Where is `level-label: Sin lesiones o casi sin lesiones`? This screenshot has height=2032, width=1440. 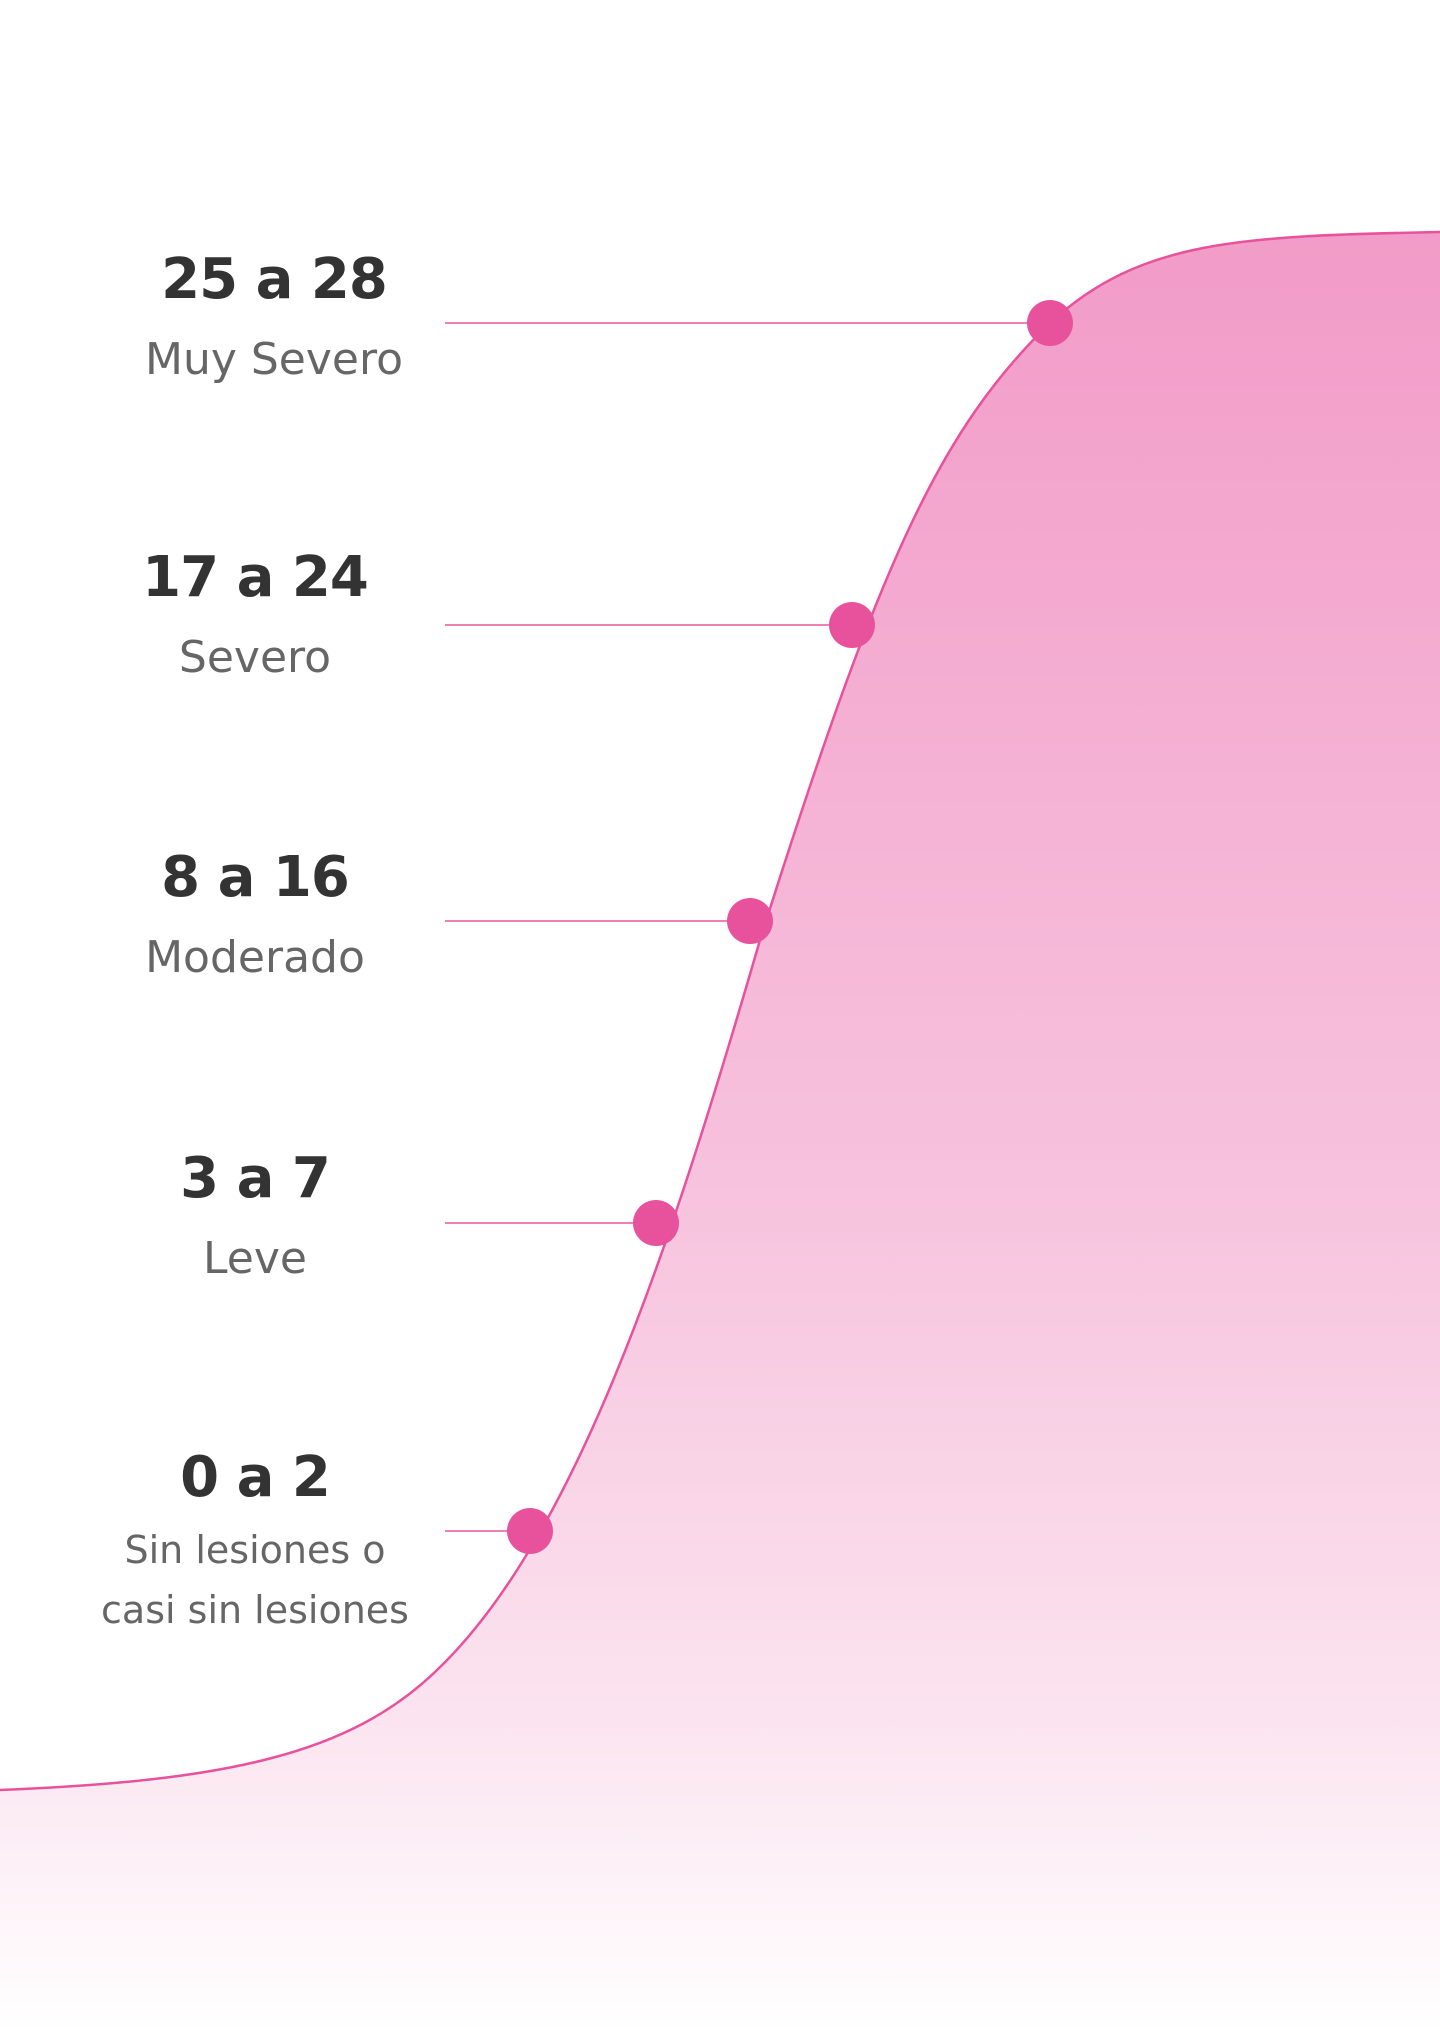 level-label: Sin lesiones o casi sin lesiones is located at coordinates (255, 1580).